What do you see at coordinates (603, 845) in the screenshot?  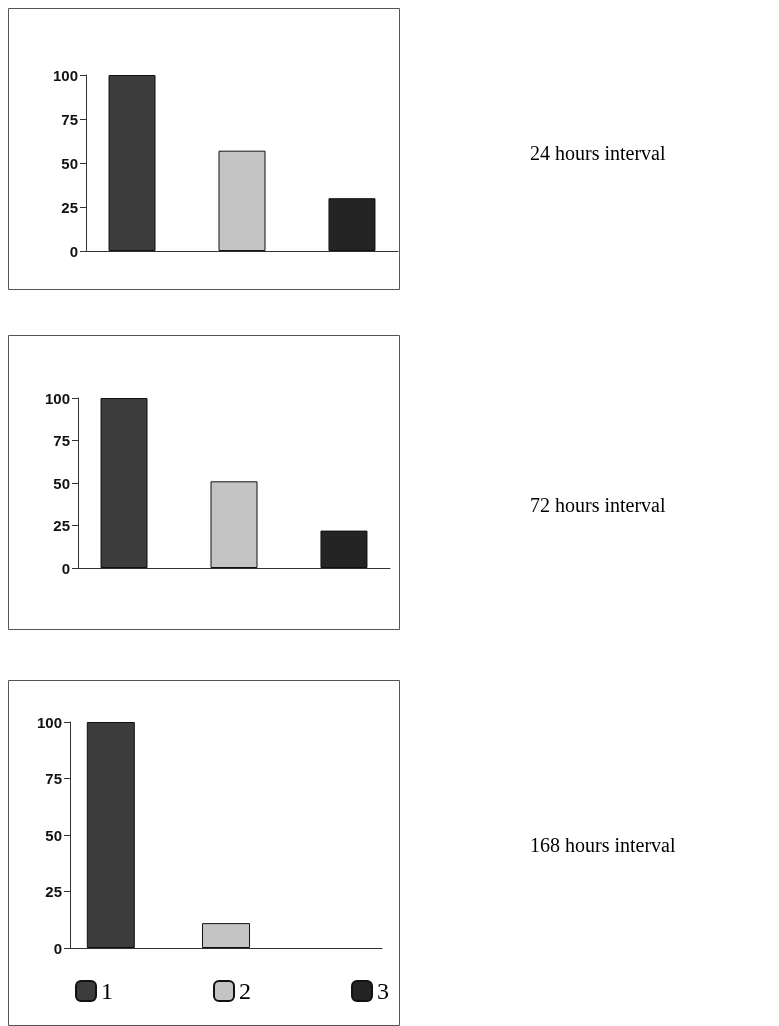 I see `text: 168 hours interval` at bounding box center [603, 845].